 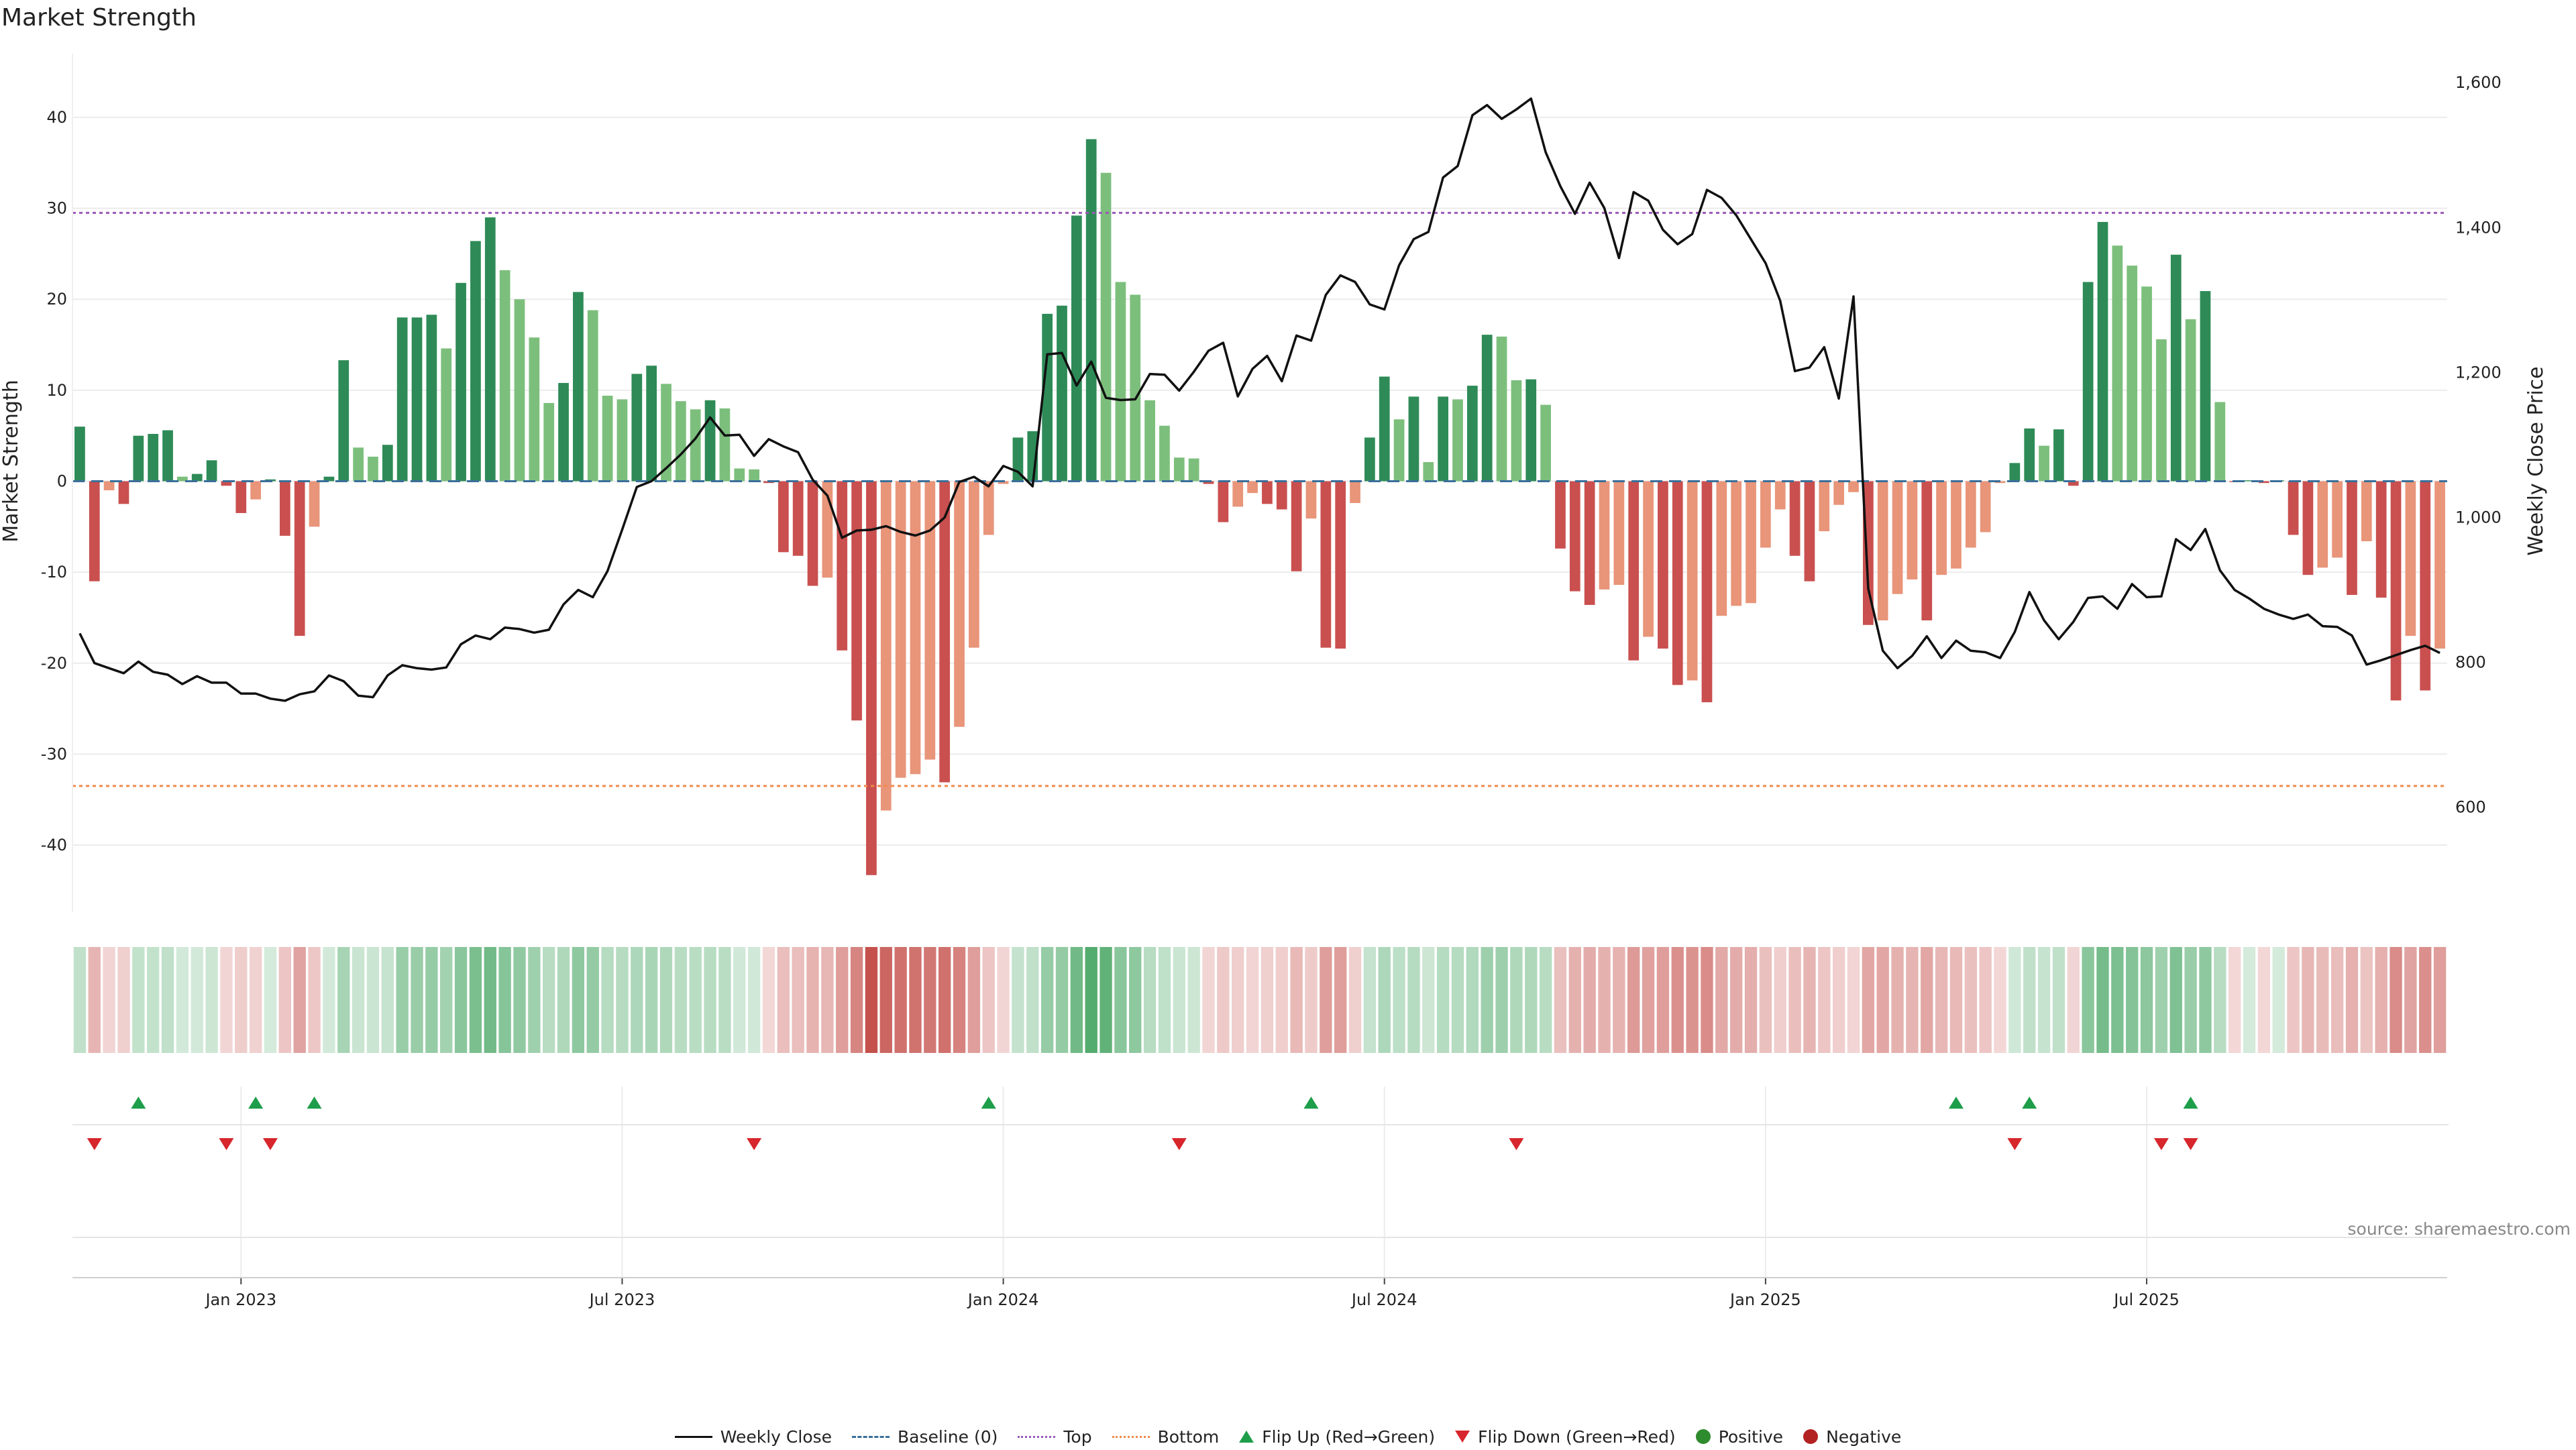 I want to click on legend-item-weekly-close: Weekly Close, so click(x=753, y=1437).